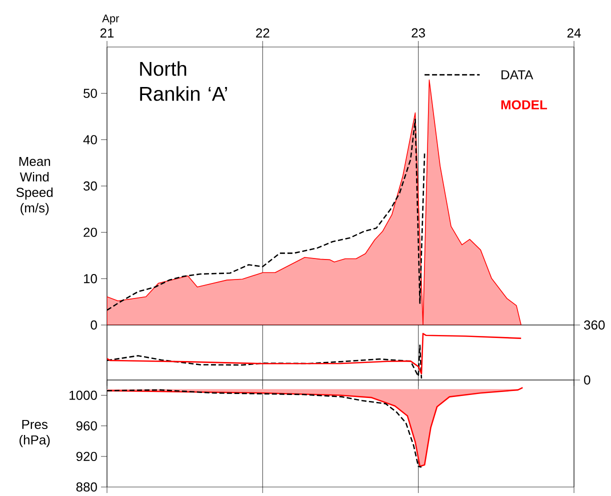 This screenshot has width=611, height=496. What do you see at coordinates (83, 395) in the screenshot?
I see `y-tick-label: 1000` at bounding box center [83, 395].